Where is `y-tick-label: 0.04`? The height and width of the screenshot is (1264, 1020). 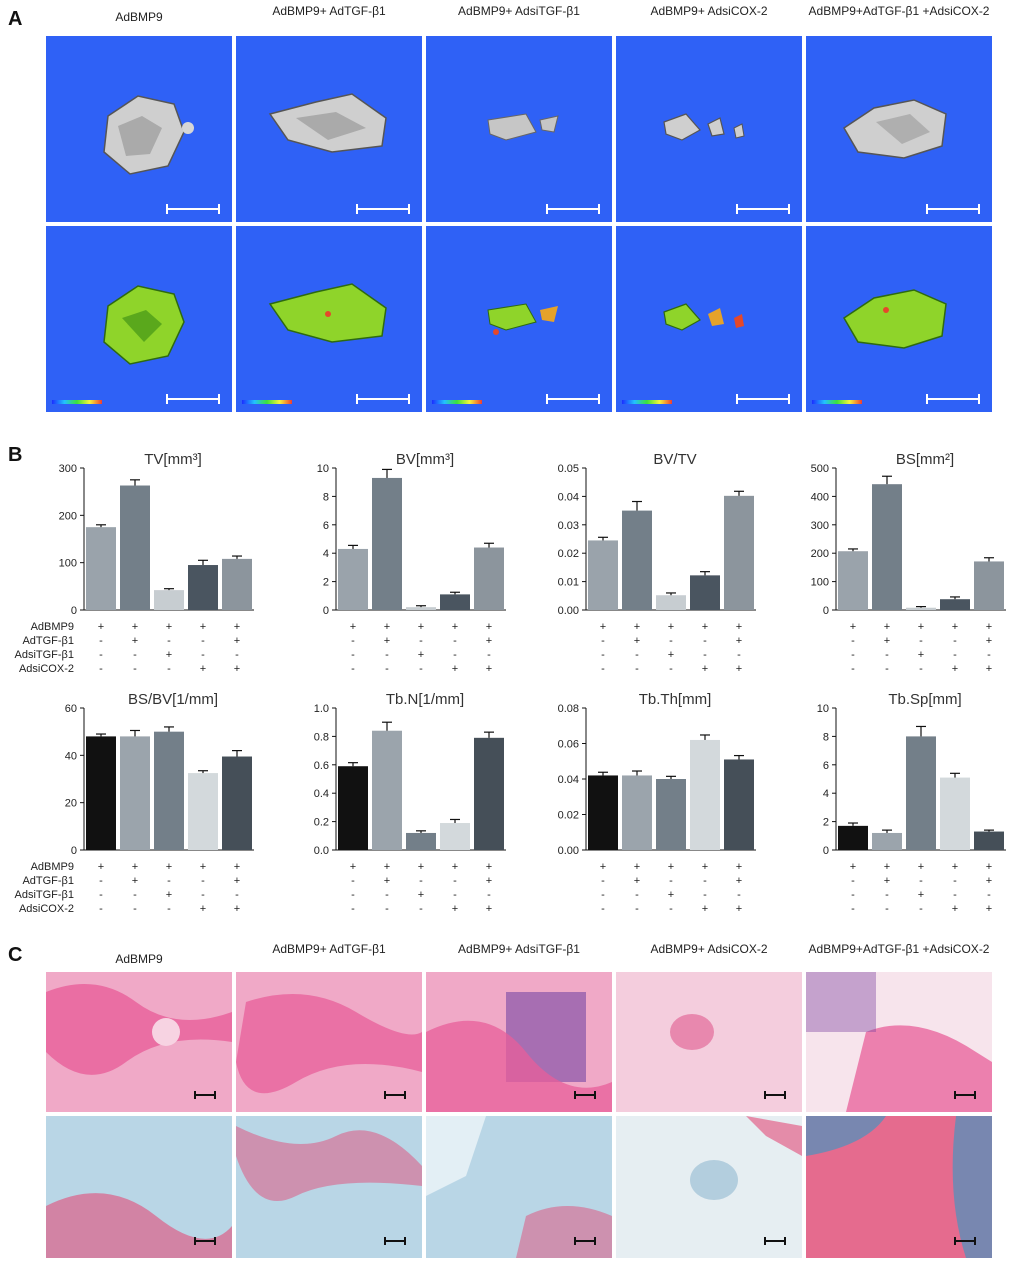
y-tick-label: 0.04 is located at coordinates (568, 780).